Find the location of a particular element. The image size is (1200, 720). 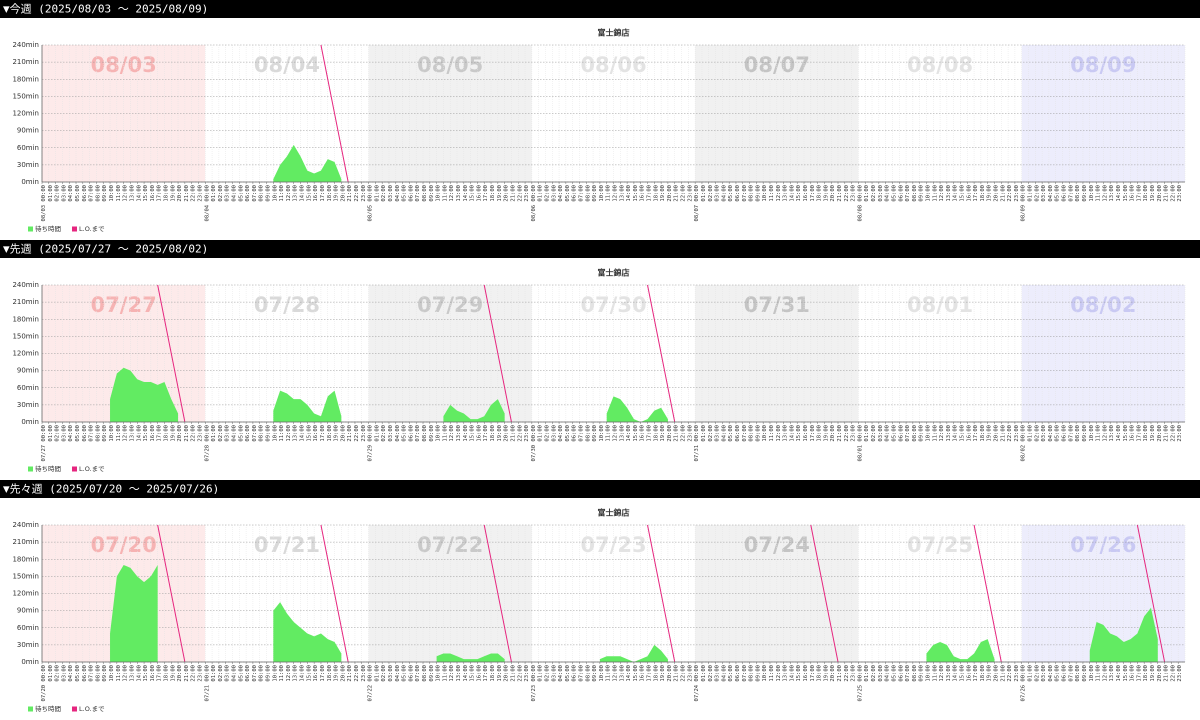

legend-label: 待ち時間 is located at coordinates (48, 228).